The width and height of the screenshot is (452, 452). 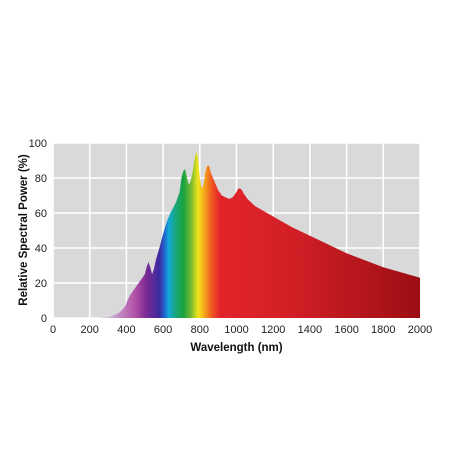 What do you see at coordinates (310, 330) in the screenshot?
I see `x-tick-label: 1400` at bounding box center [310, 330].